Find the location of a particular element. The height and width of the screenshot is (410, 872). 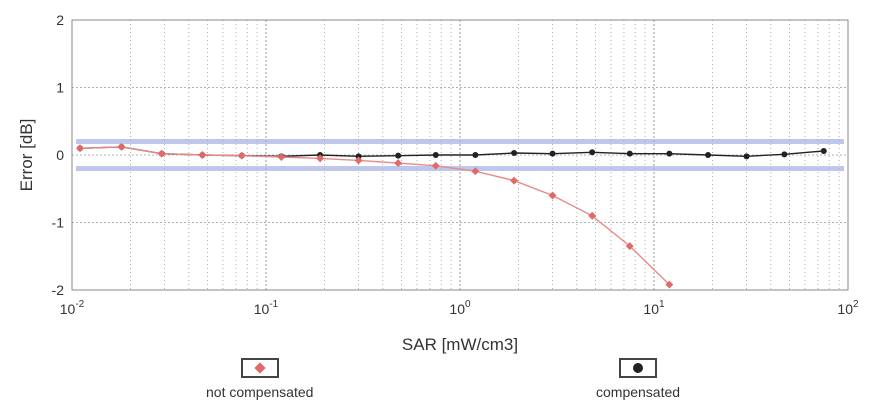

y-tick-label: 2 is located at coordinates (60, 20).